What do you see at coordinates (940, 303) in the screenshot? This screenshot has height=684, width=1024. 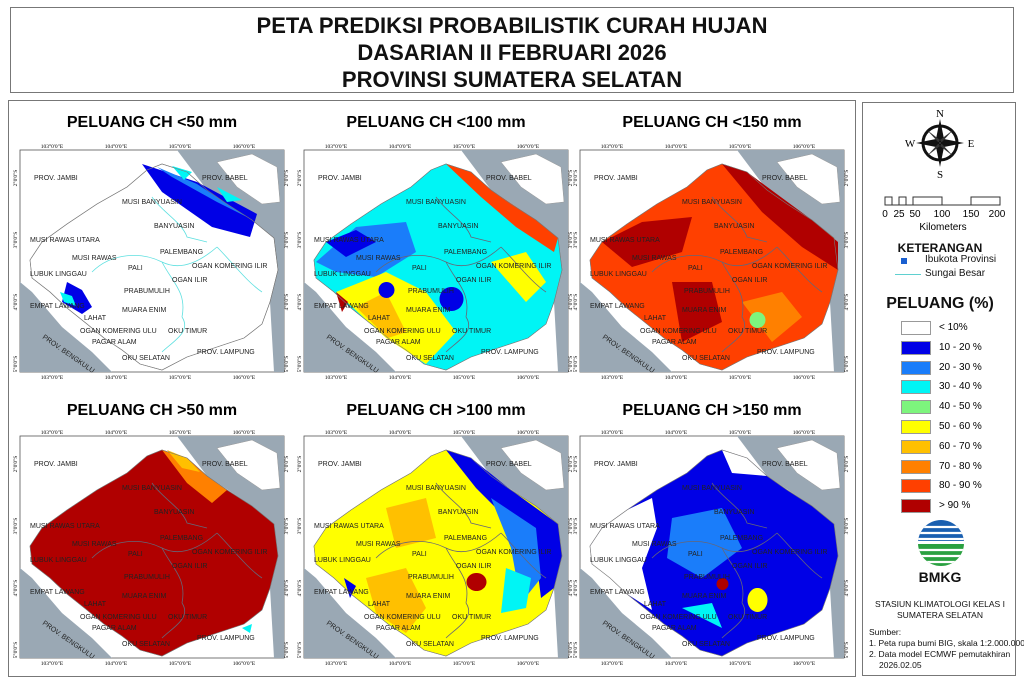 I see `legend-title: PELUANG (%)` at bounding box center [940, 303].